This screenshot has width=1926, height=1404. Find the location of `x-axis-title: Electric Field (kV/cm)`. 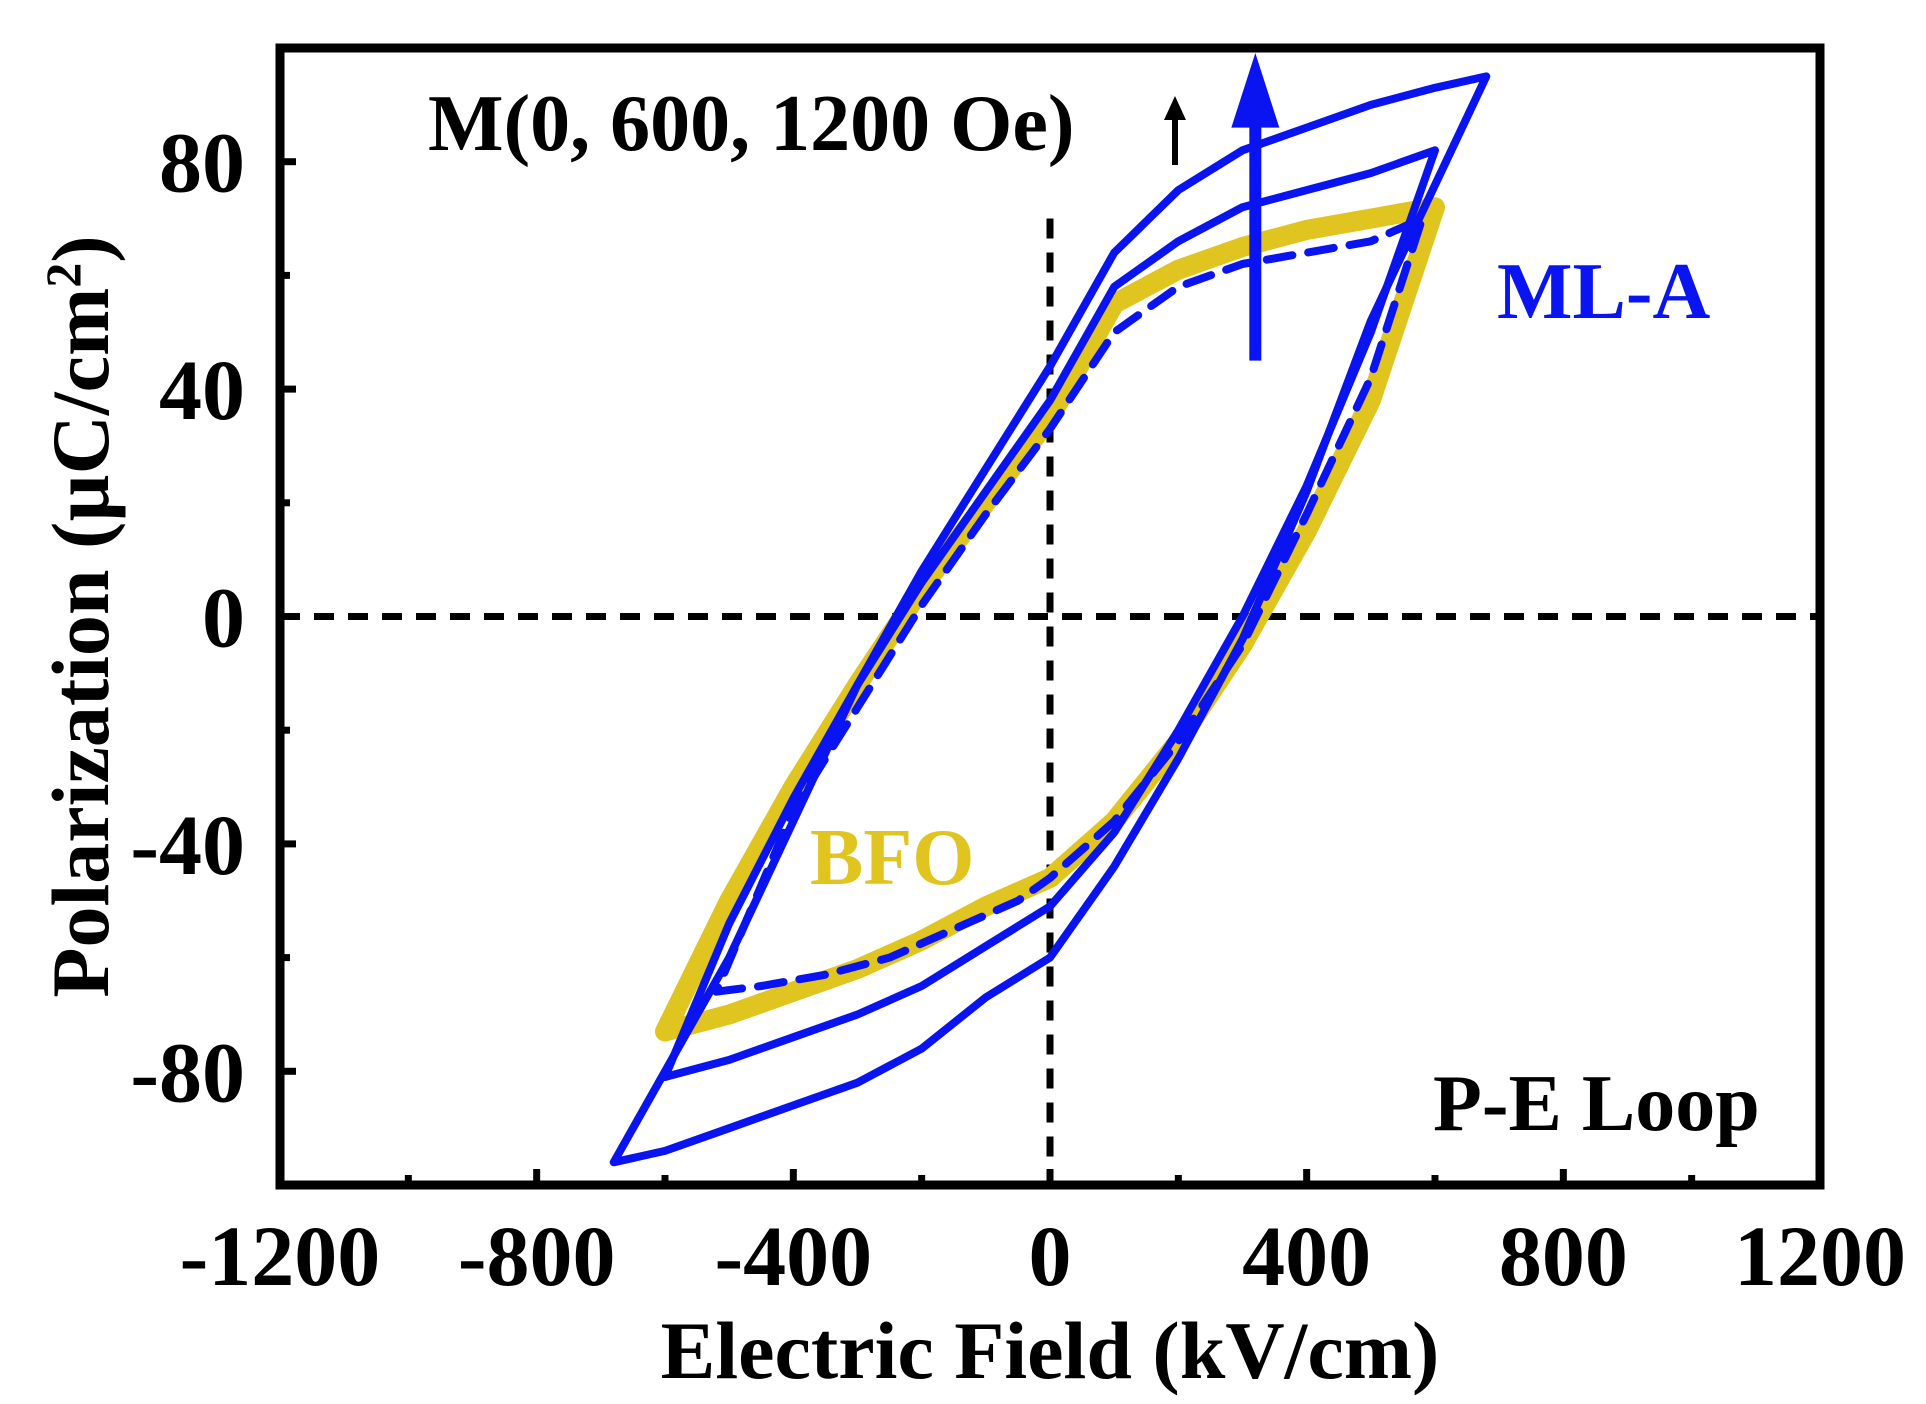

x-axis-title: Electric Field (kV/cm) is located at coordinates (1050, 1350).